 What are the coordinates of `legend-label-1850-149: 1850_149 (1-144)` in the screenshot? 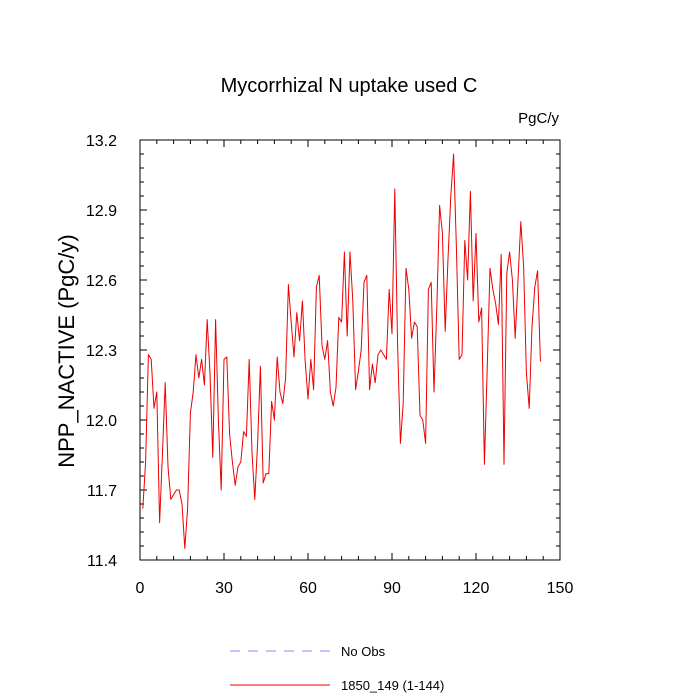 It's located at (392, 685).